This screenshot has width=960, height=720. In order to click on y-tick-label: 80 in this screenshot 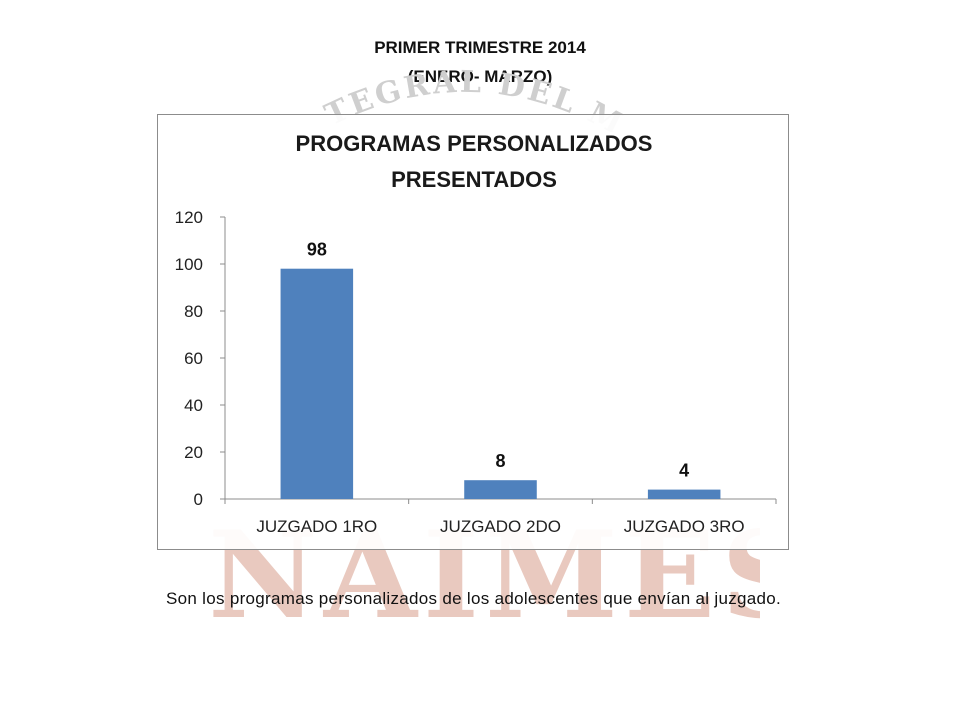, I will do `click(193, 311)`.